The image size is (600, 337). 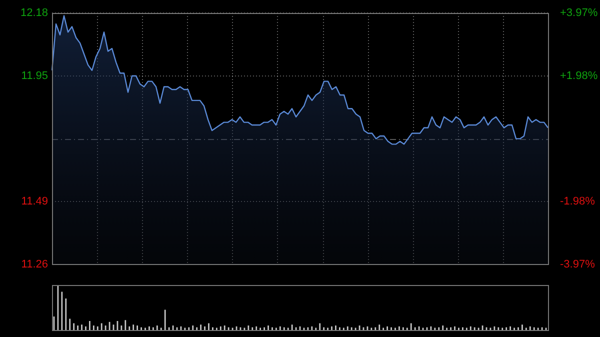 What do you see at coordinates (578, 201) in the screenshot?
I see `y2-tick-label: -1.98%` at bounding box center [578, 201].